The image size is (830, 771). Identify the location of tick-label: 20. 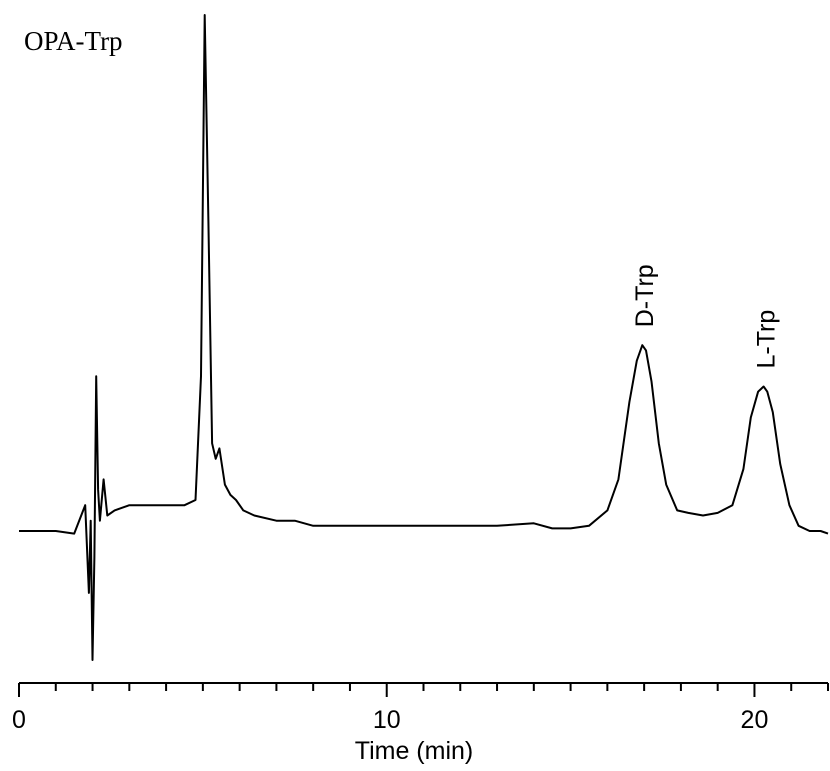
(755, 720).